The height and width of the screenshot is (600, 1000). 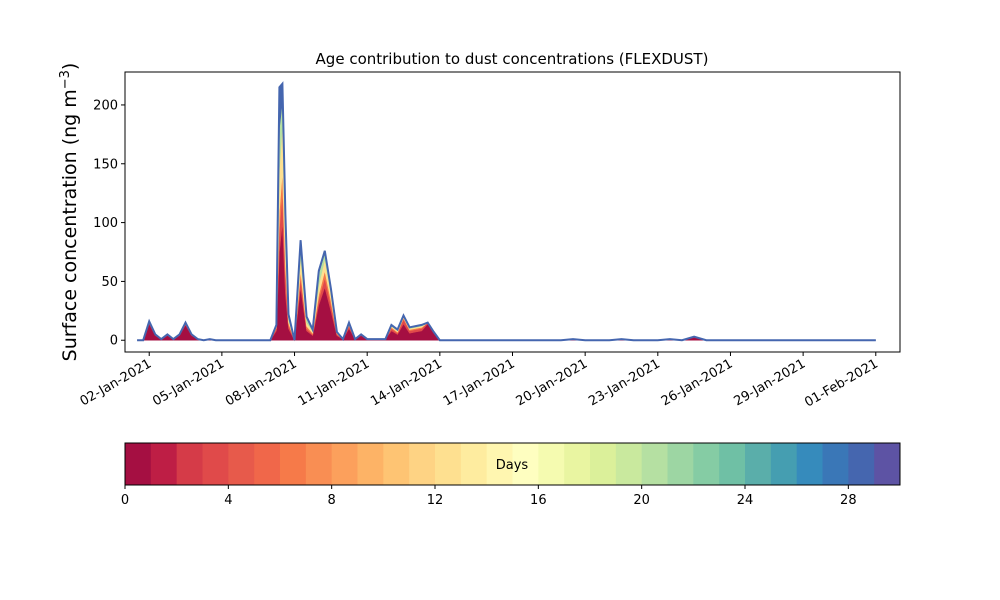 I want to click on y-tick-label: 50, so click(x=109, y=282).